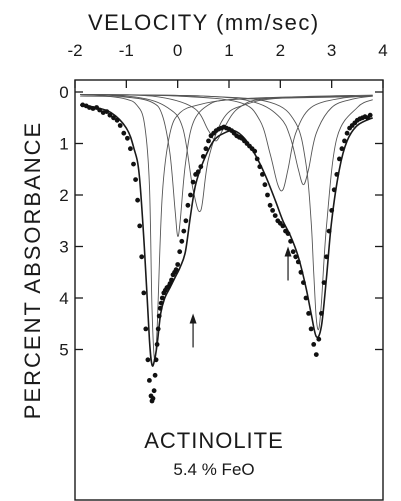 The width and height of the screenshot is (401, 501). I want to click on x-tick-label: -2, so click(74, 50).